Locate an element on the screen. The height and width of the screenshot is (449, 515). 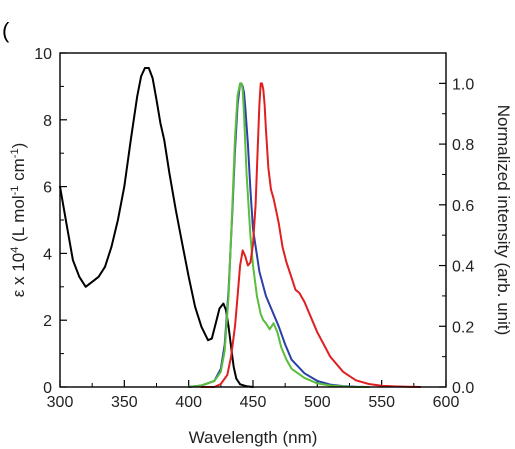
right-y-tick-label: 0.0 is located at coordinates (463, 388).